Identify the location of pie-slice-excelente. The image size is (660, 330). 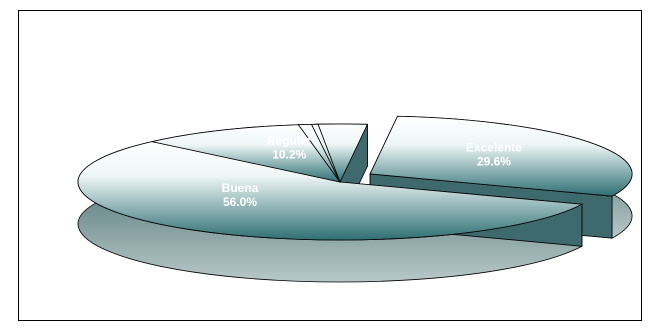
(501, 156).